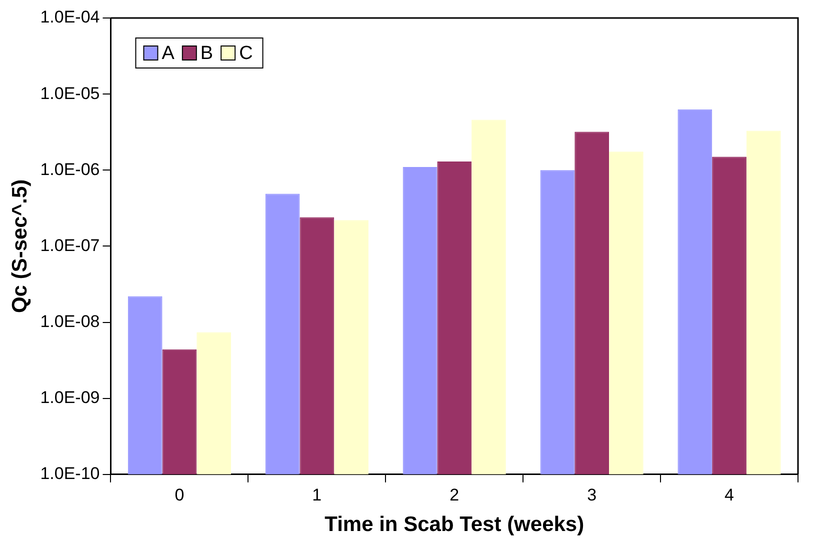 The image size is (814, 546). Describe the element at coordinates (70, 169) in the screenshot. I see `y-tick-label: 1.0E-06` at that location.